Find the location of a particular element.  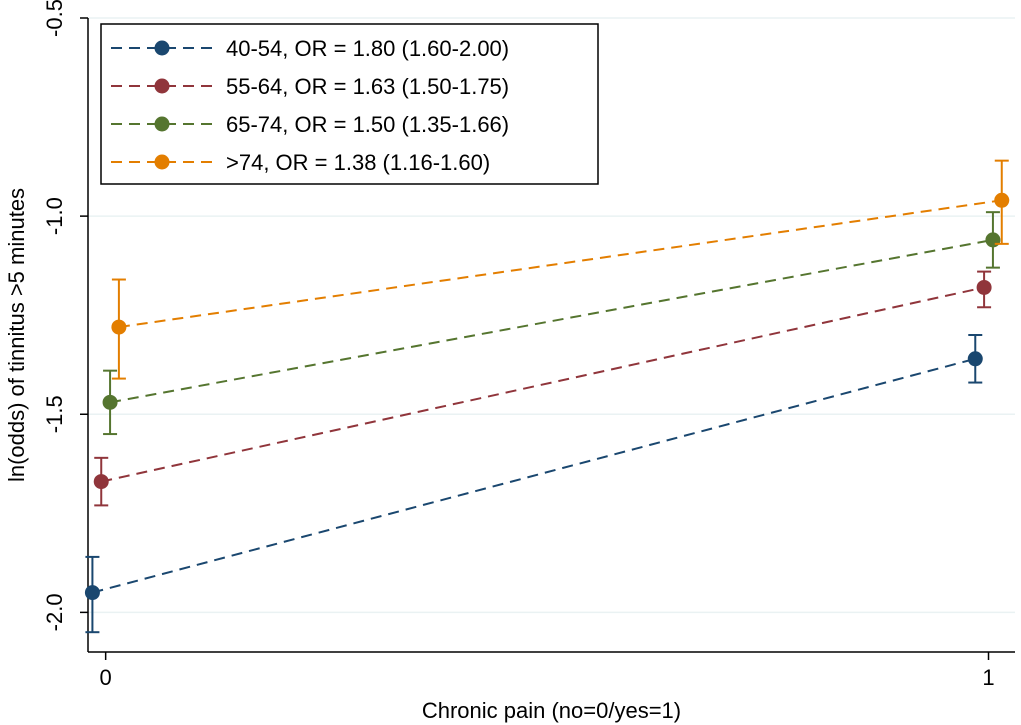

legend-label: >74, OR = 1.38 (1.16-1.60) is located at coordinates (358, 162).